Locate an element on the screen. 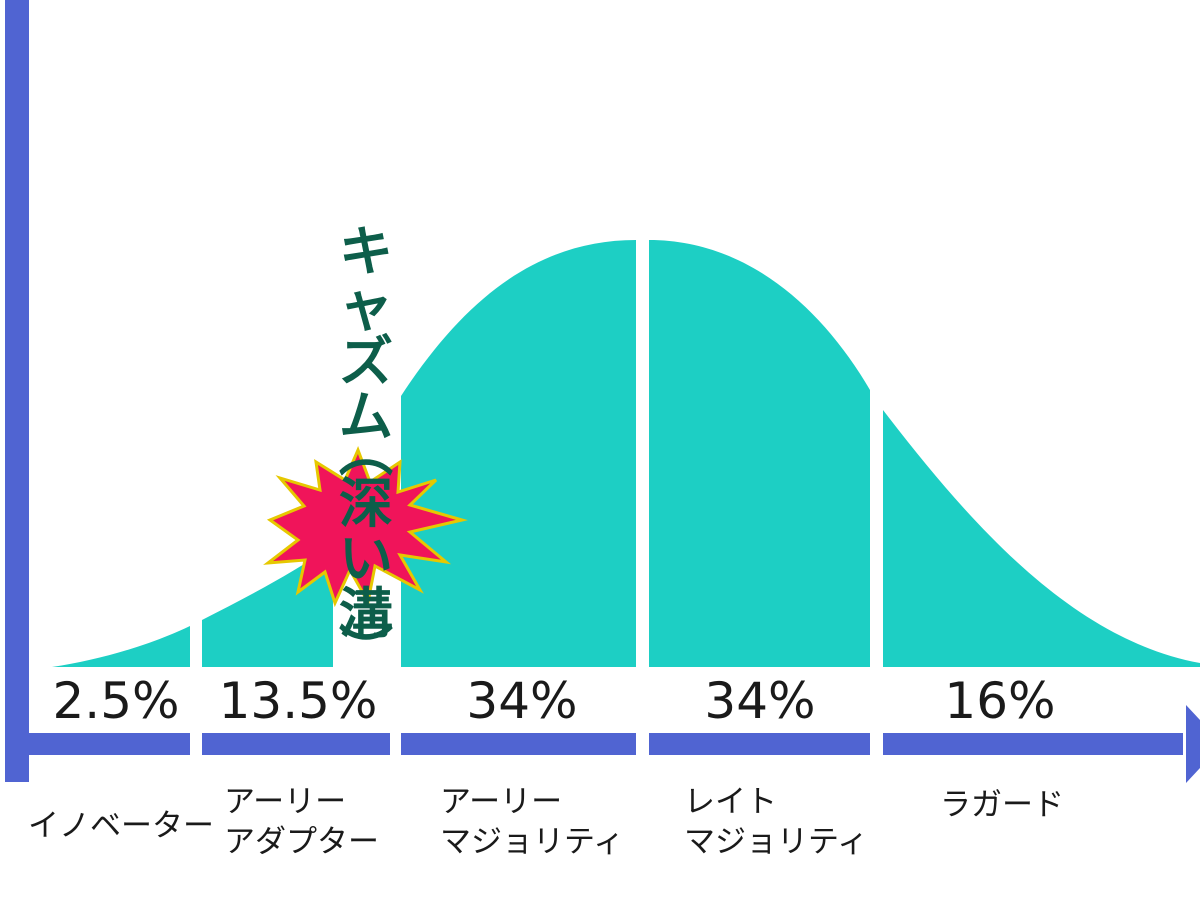  chasm-sub-char-1: 深 is located at coordinates (366, 503).